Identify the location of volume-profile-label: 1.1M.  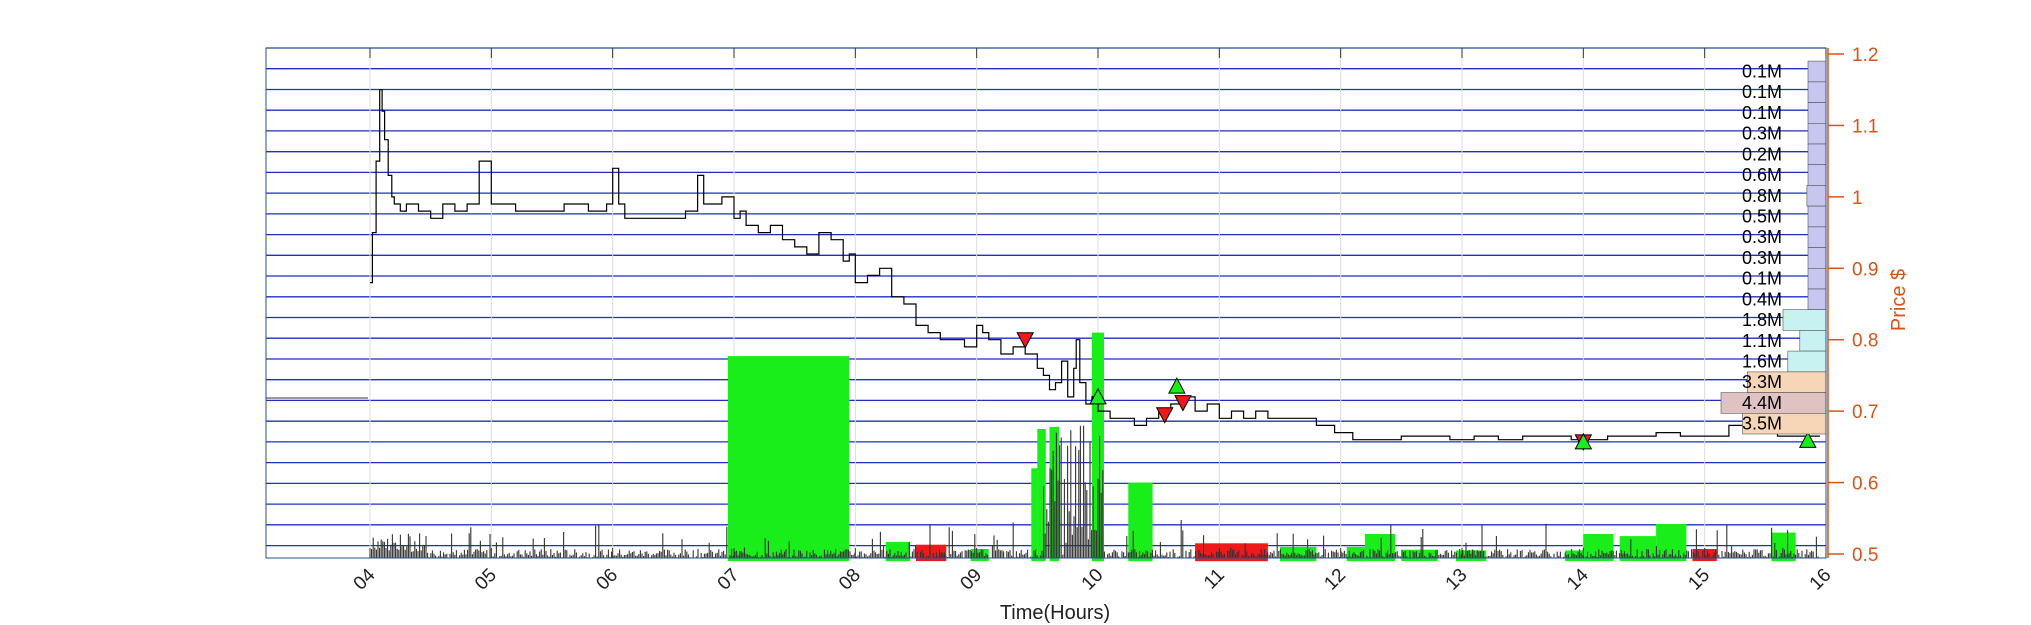
(1762, 341).